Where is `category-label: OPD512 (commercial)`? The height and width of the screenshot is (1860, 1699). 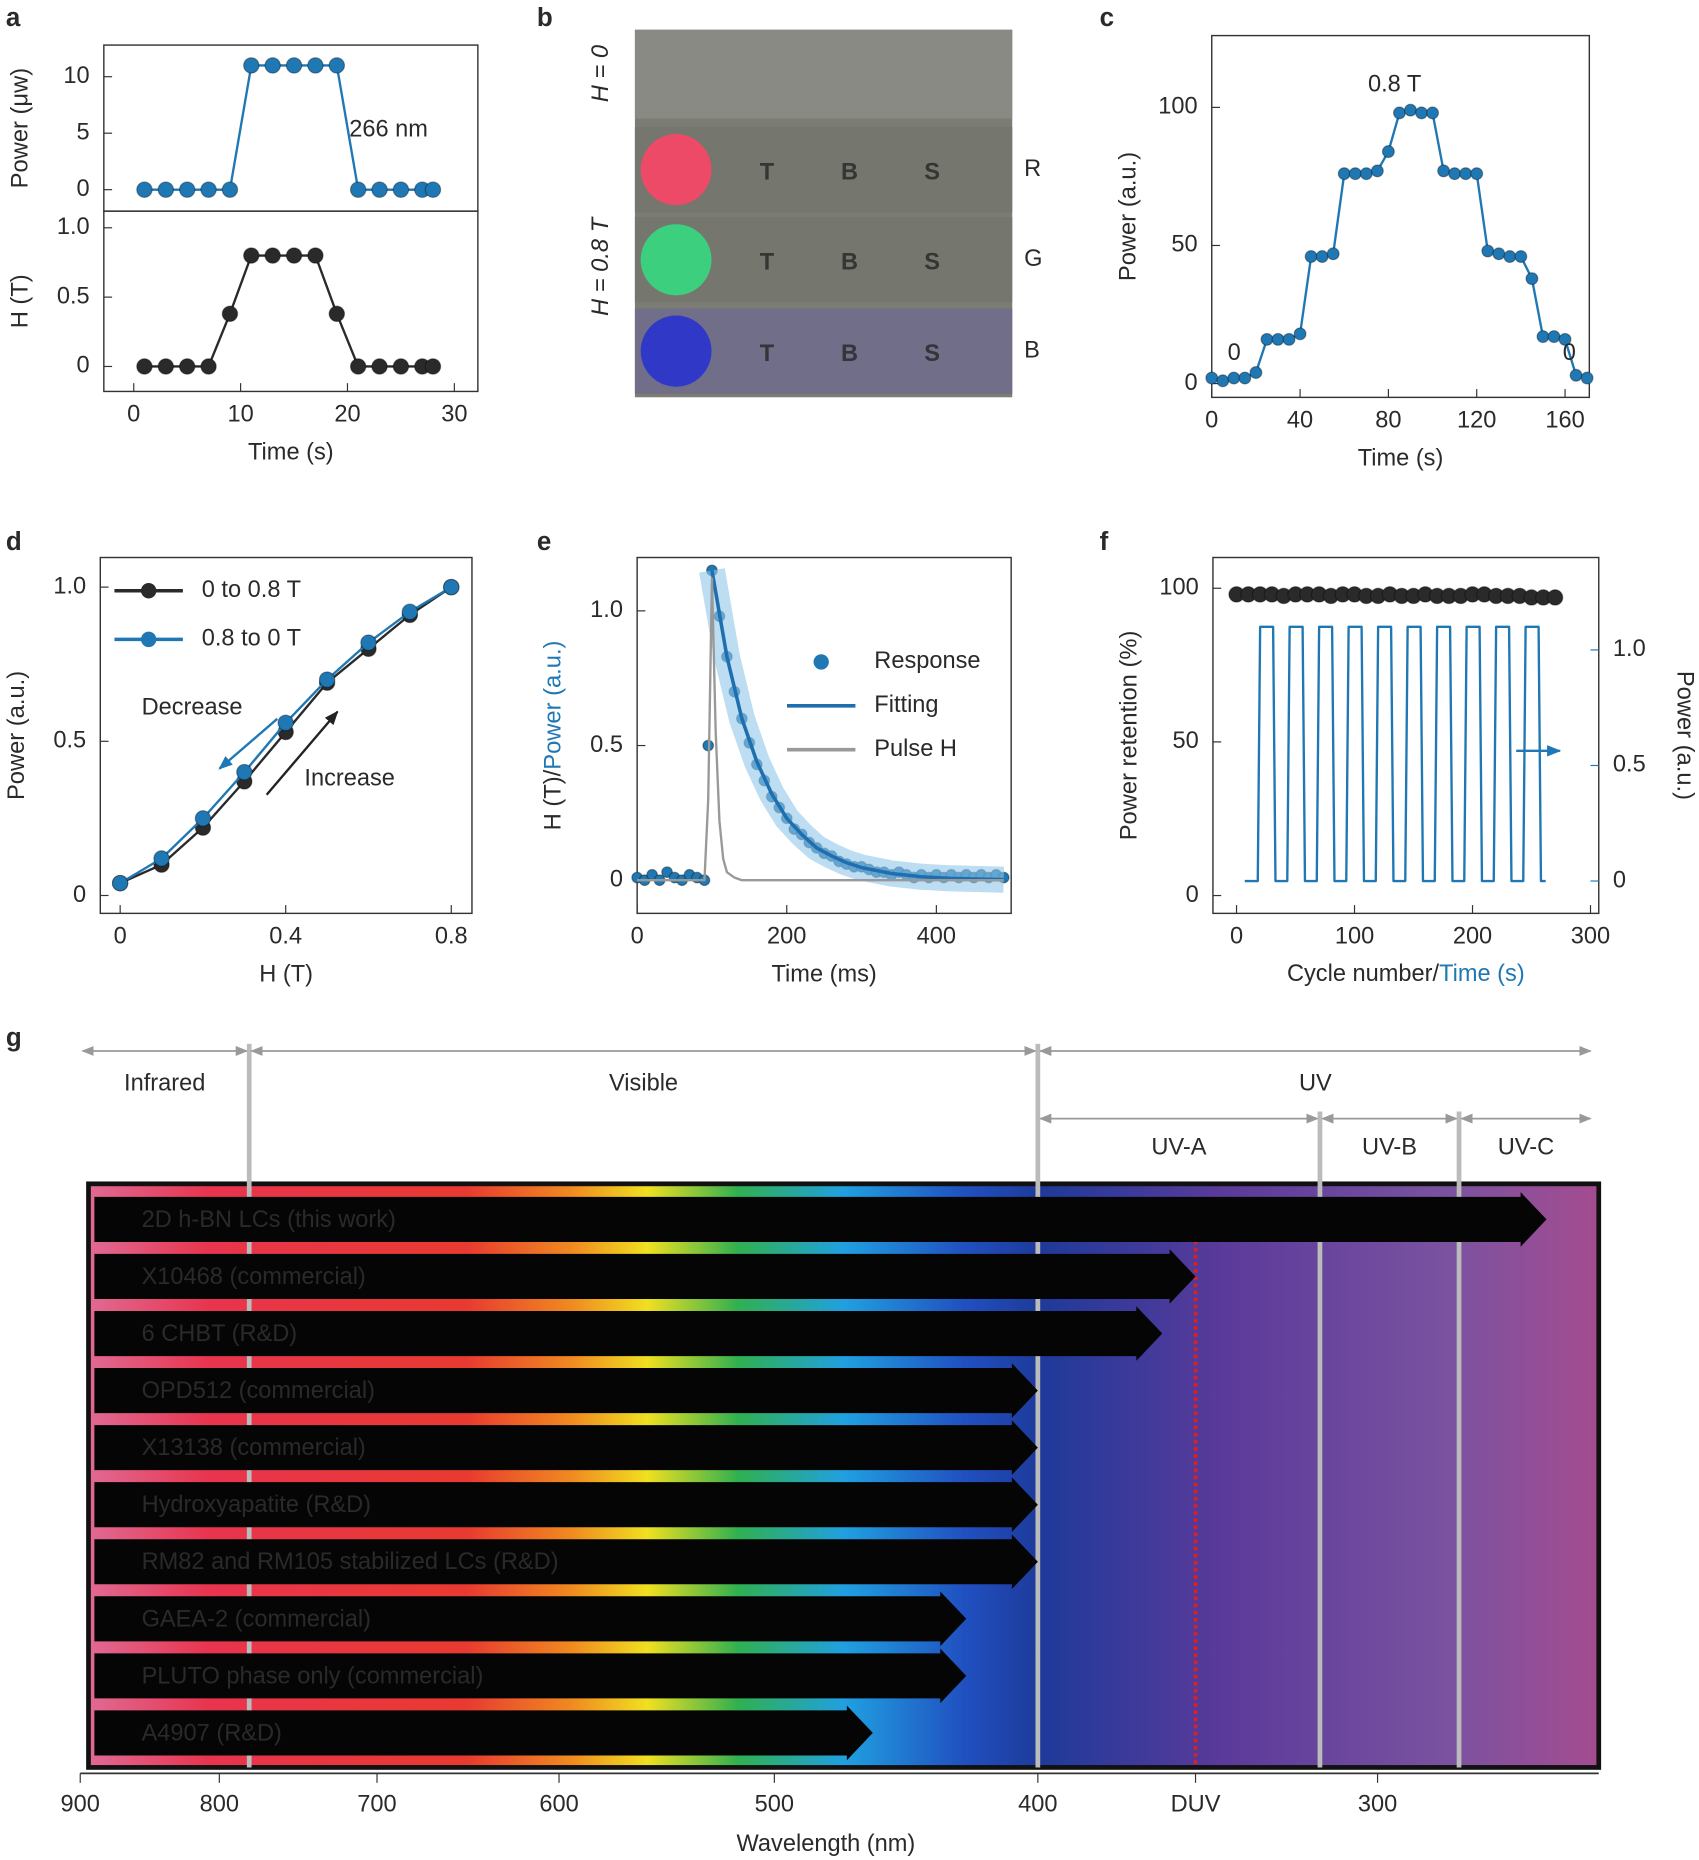
category-label: OPD512 (commercial) is located at coordinates (258, 1391).